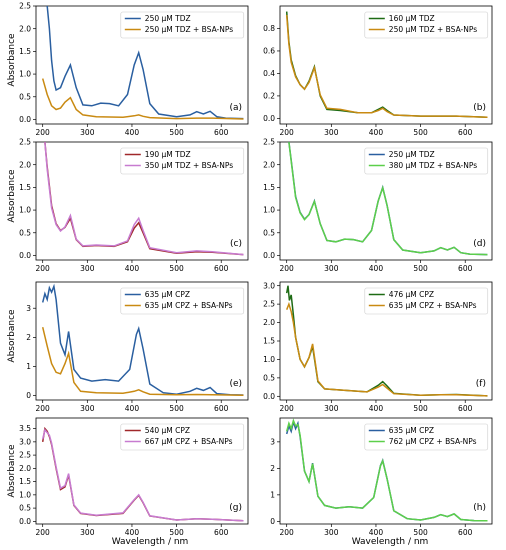 The height and width of the screenshot is (550, 506). What do you see at coordinates (269, 96) in the screenshot?
I see `y-tick-label: 0.2` at bounding box center [269, 96].